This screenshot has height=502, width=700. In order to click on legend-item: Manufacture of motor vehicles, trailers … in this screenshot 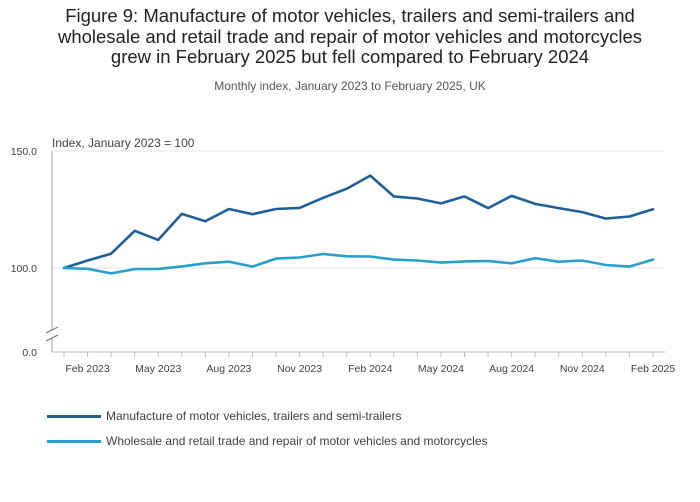, I will do `click(367, 417)`.